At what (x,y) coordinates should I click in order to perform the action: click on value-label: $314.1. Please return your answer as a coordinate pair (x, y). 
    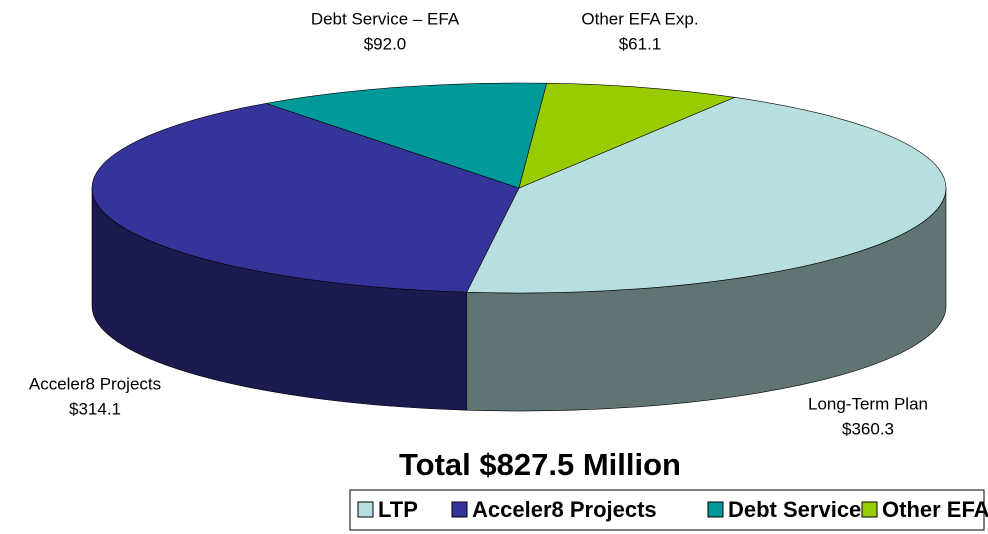
    Looking at the image, I should click on (95, 408).